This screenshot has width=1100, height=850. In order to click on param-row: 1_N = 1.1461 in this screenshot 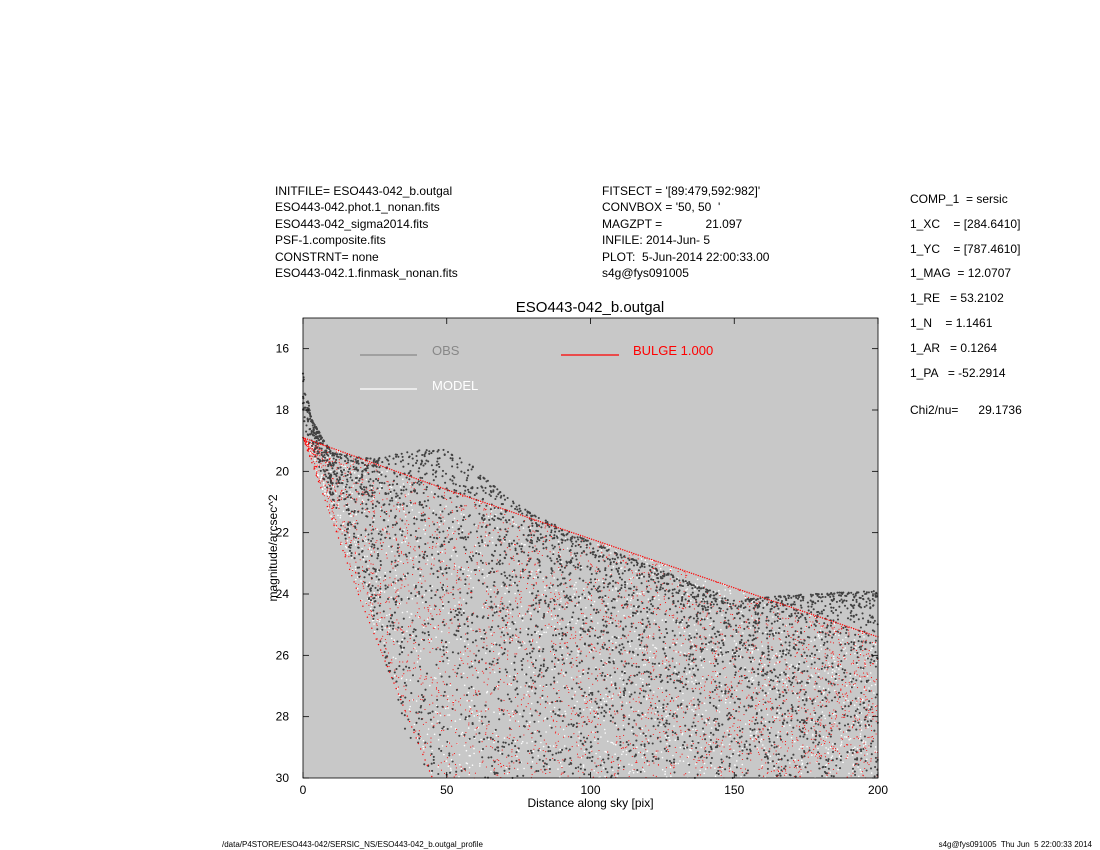, I will do `click(951, 323)`.